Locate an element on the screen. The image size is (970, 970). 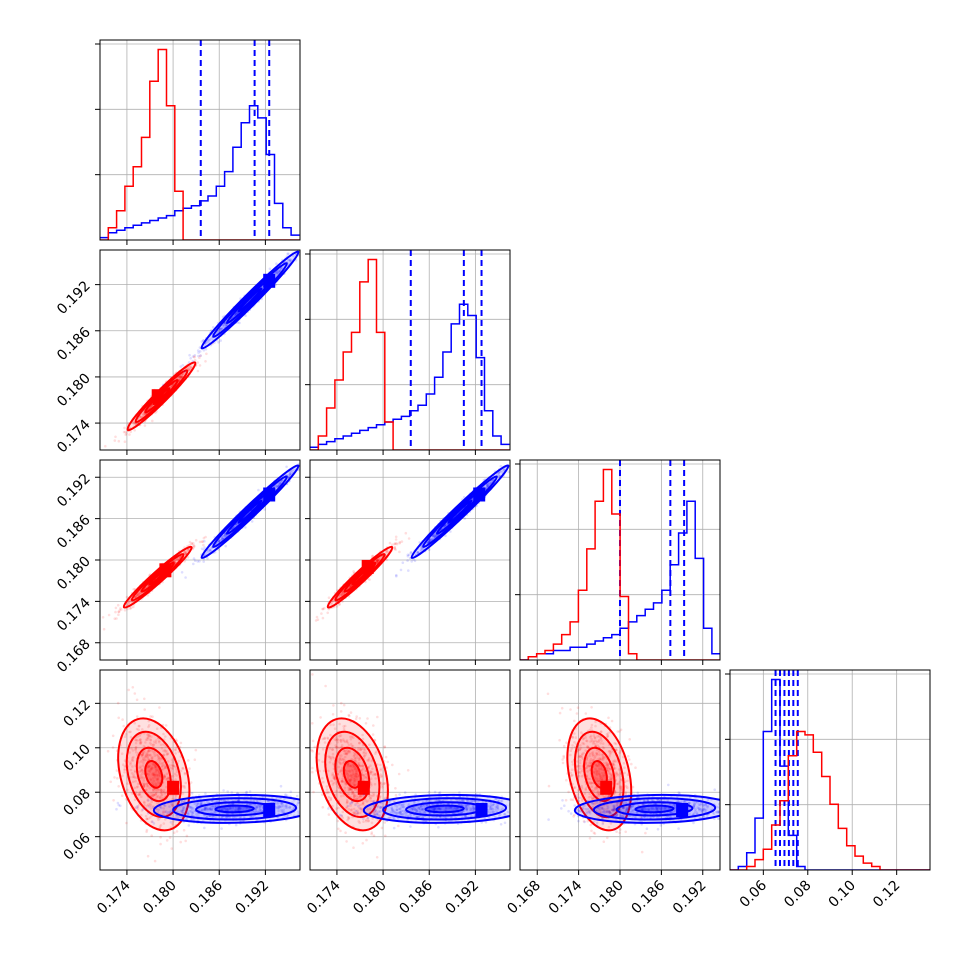
peak-marker-red is located at coordinates (367, 566).